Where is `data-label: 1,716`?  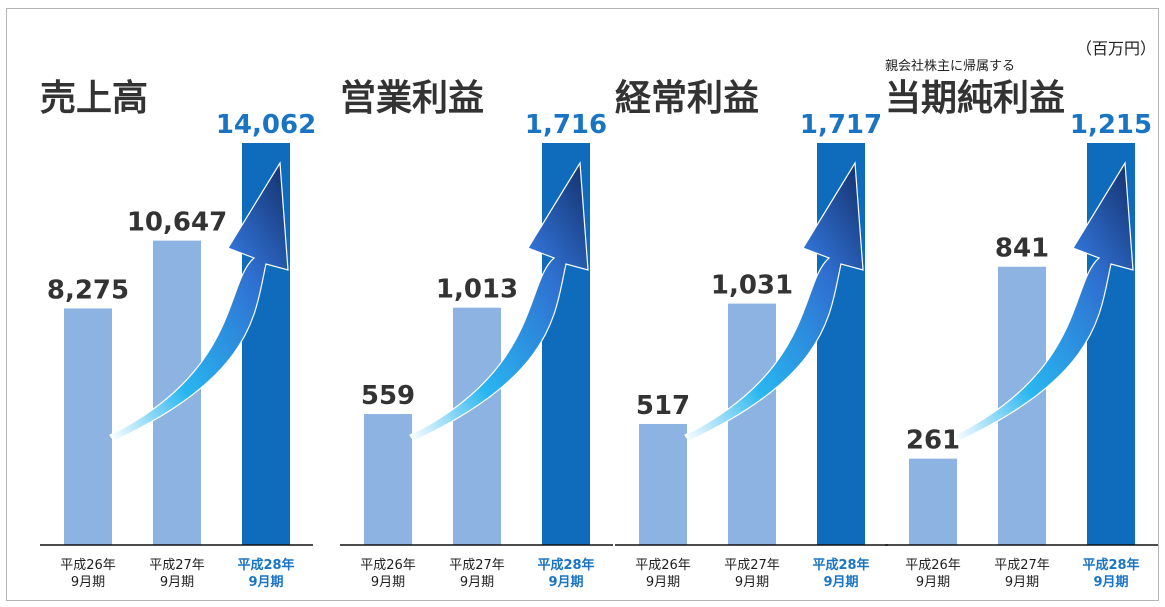
data-label: 1,716 is located at coordinates (566, 125).